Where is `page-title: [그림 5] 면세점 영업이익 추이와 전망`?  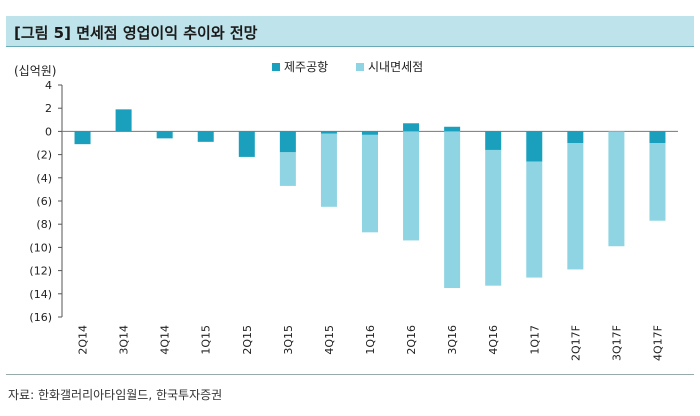 page-title: [그림 5] 면세점 영업이익 추이와 전망 is located at coordinates (136, 33).